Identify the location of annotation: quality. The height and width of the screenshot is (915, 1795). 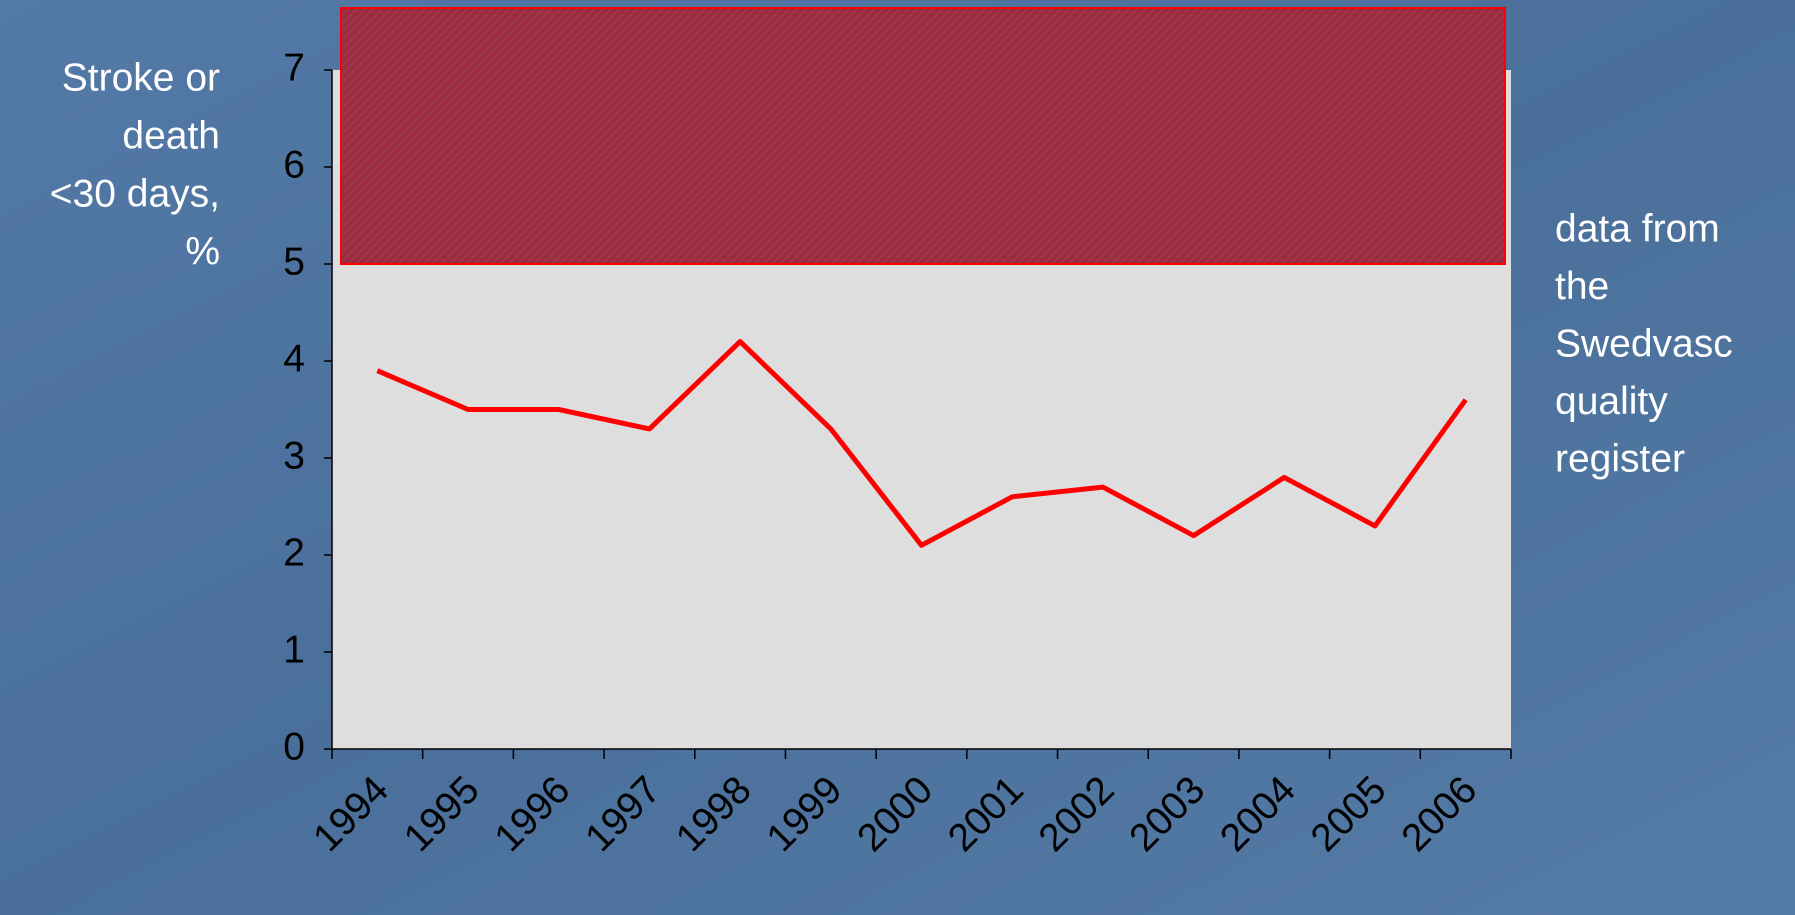
(1611, 401).